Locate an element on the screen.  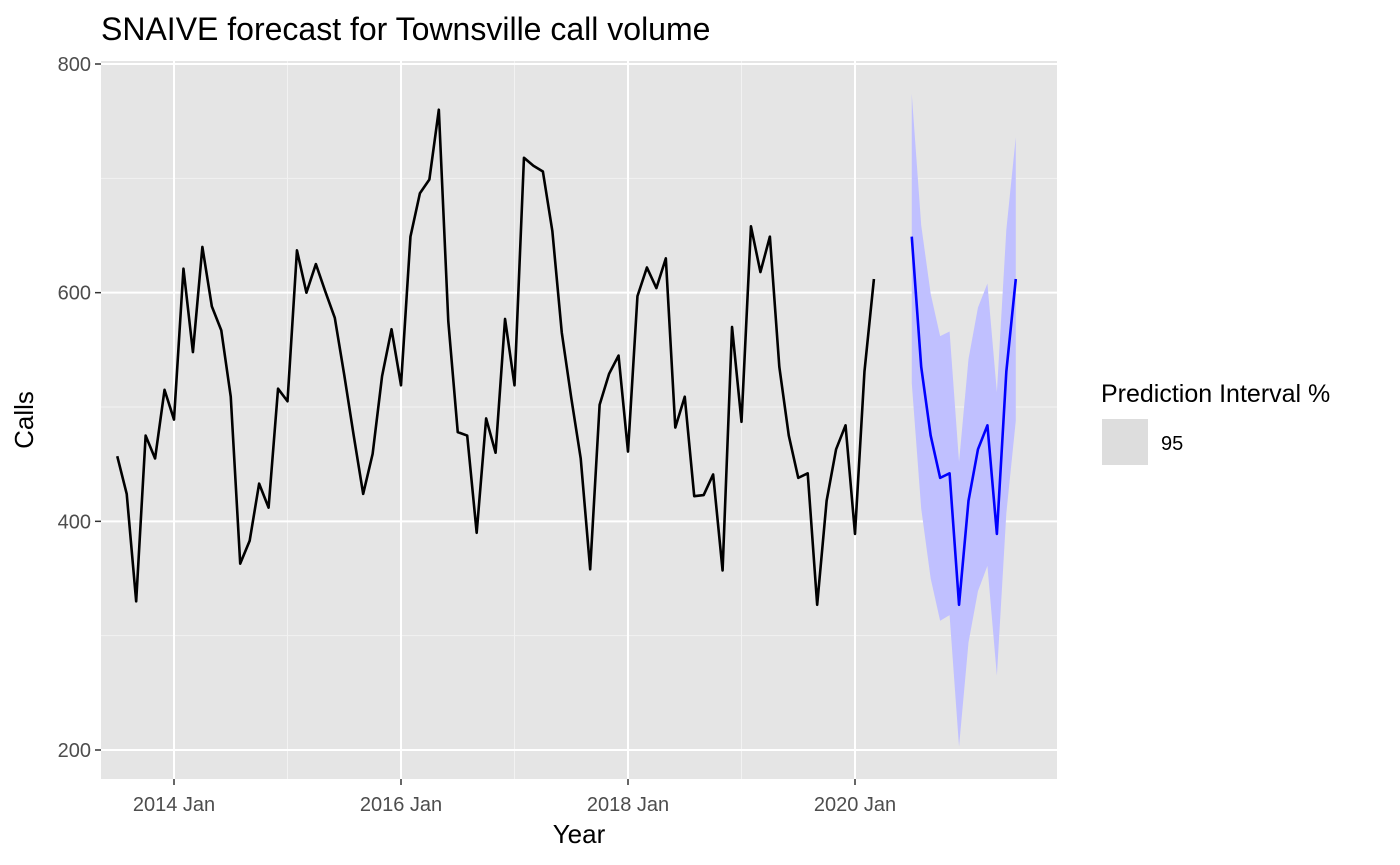
legend-label-95: 95 is located at coordinates (1172, 444).